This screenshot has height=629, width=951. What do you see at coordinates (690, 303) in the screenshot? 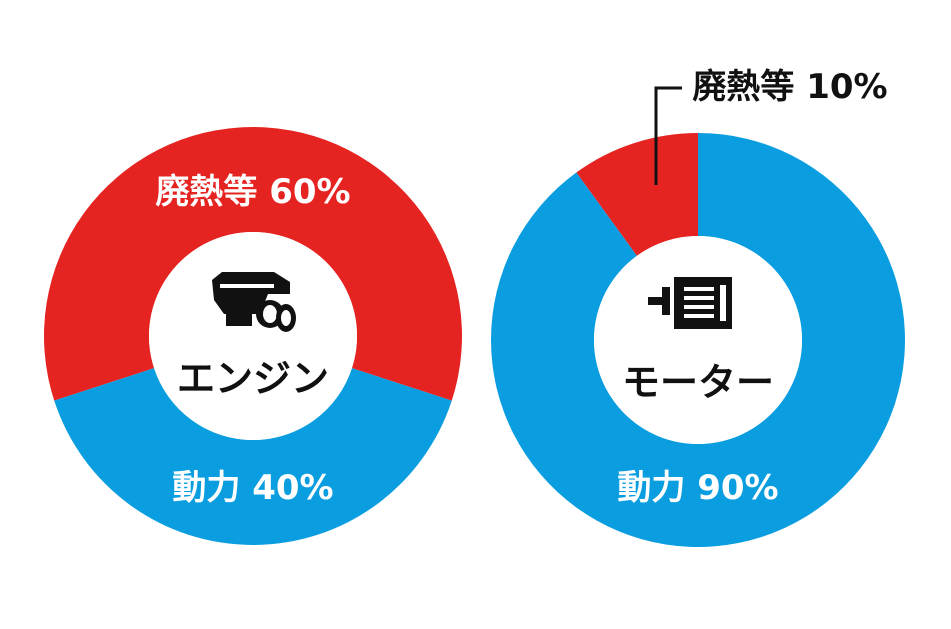
I see `motor-icon` at bounding box center [690, 303].